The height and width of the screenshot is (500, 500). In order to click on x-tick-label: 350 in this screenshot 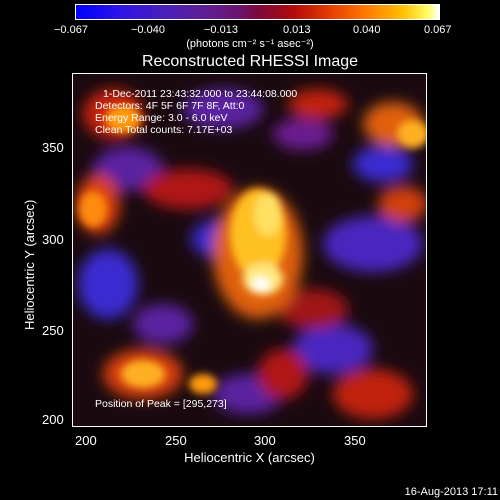, I will do `click(355, 440)`.